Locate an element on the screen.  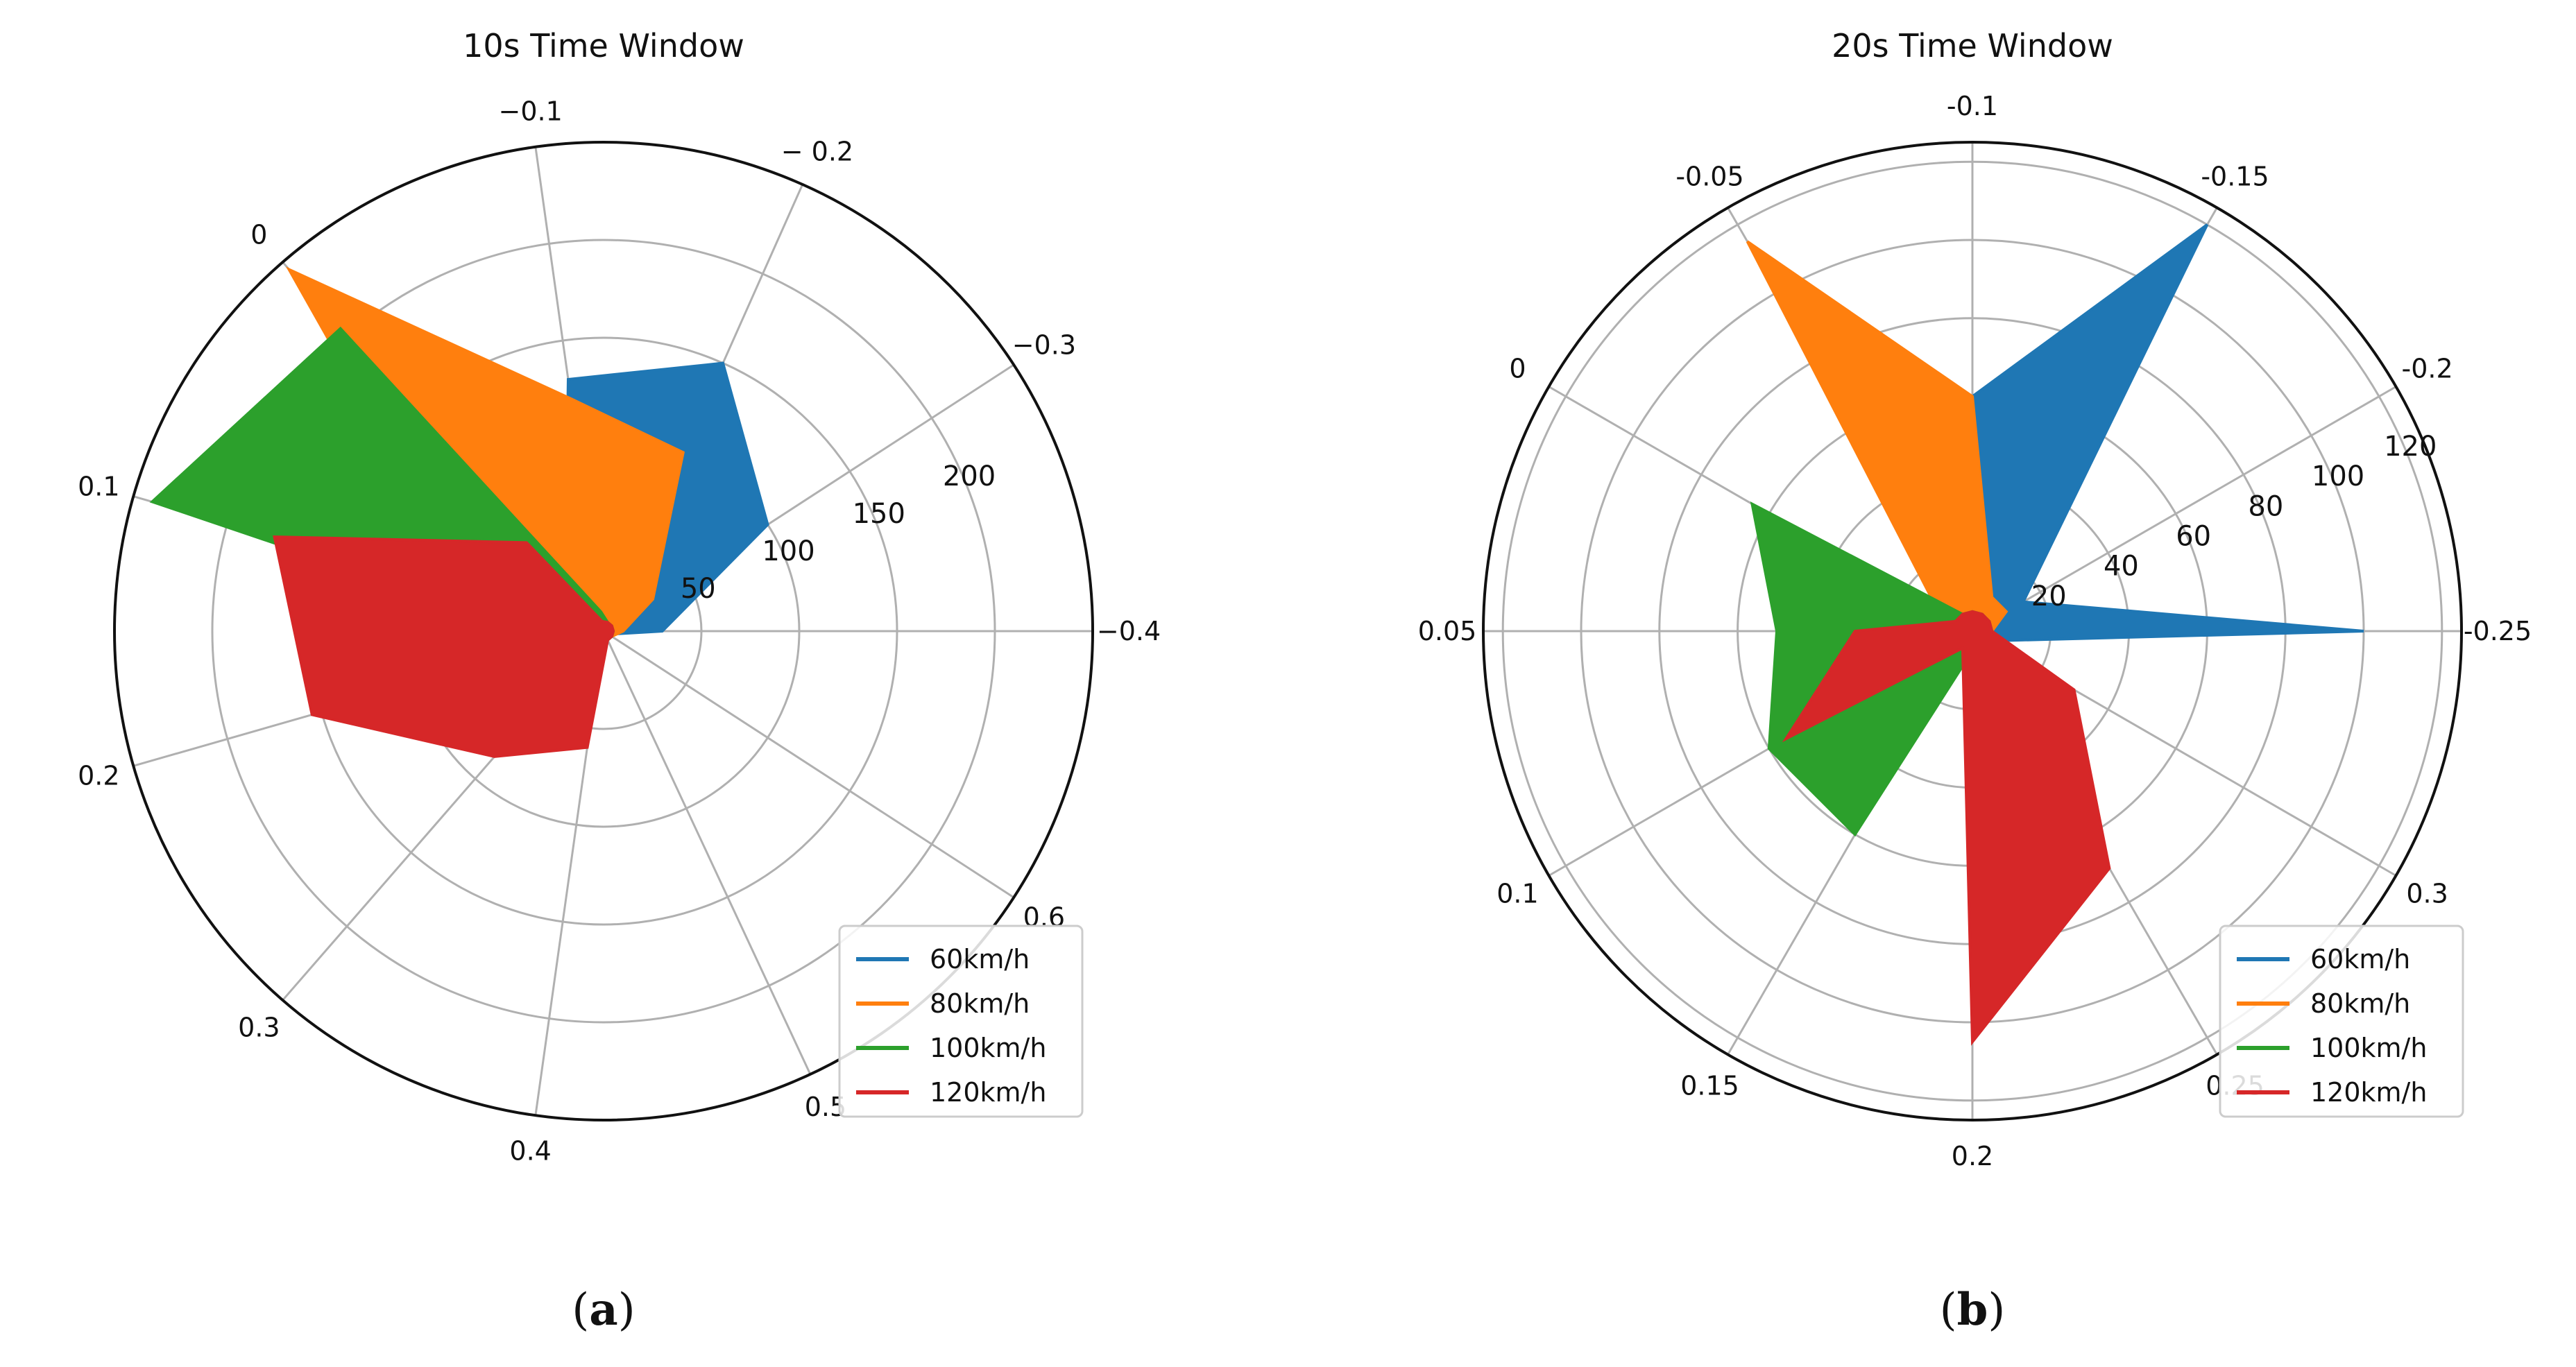
angle-tick-label: 0.4 is located at coordinates (530, 1151).